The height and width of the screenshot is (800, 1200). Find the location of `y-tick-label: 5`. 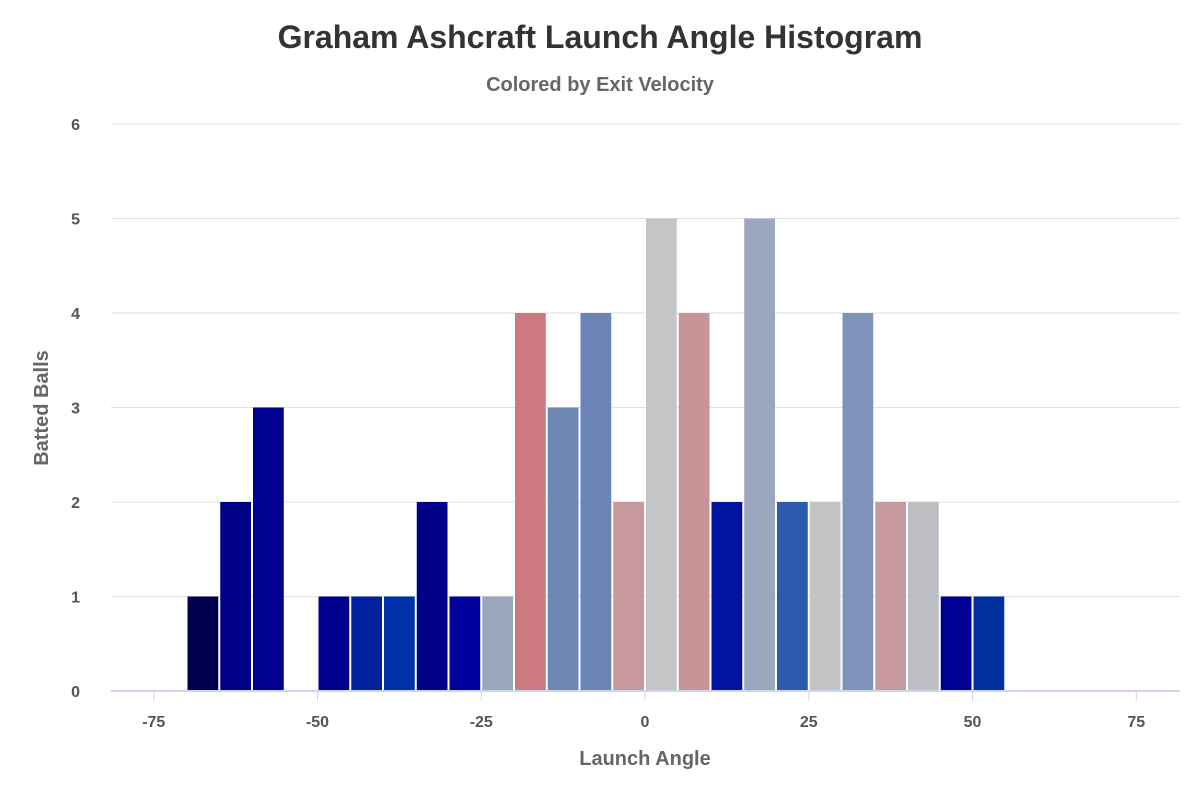

y-tick-label: 5 is located at coordinates (75, 220).